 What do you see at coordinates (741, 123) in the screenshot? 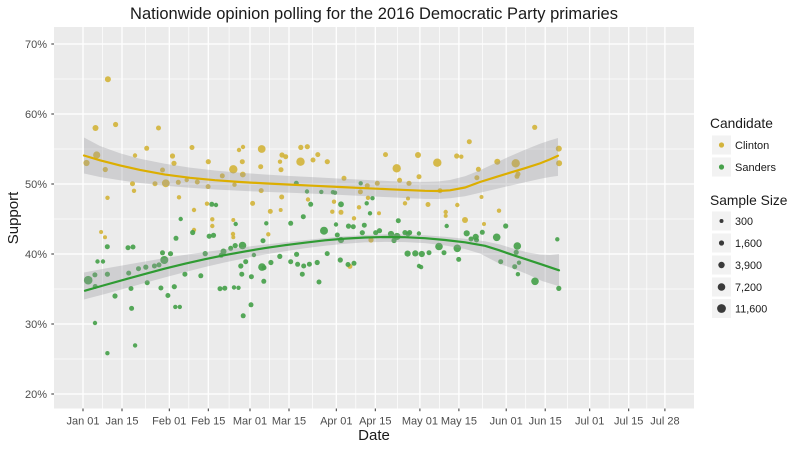
I see `svg-text: Candidate` at bounding box center [741, 123].